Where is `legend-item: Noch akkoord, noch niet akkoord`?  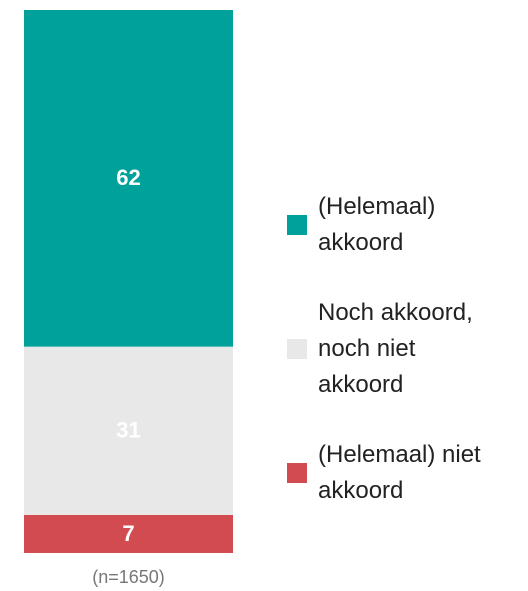
legend-item: Noch akkoord, noch niet akkoord is located at coordinates (395, 349).